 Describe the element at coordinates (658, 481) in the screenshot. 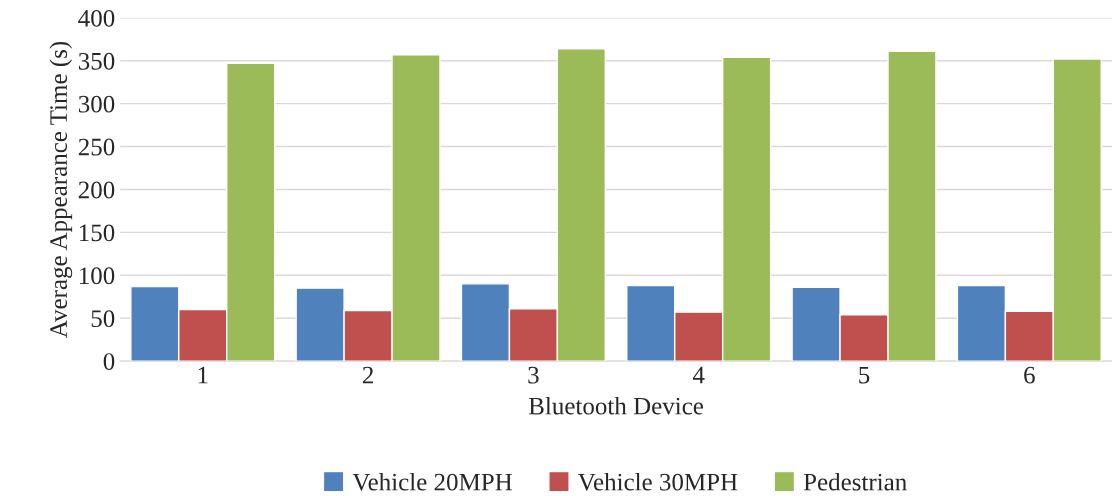

I see `legend-label: Vehicle 30MPH` at that location.